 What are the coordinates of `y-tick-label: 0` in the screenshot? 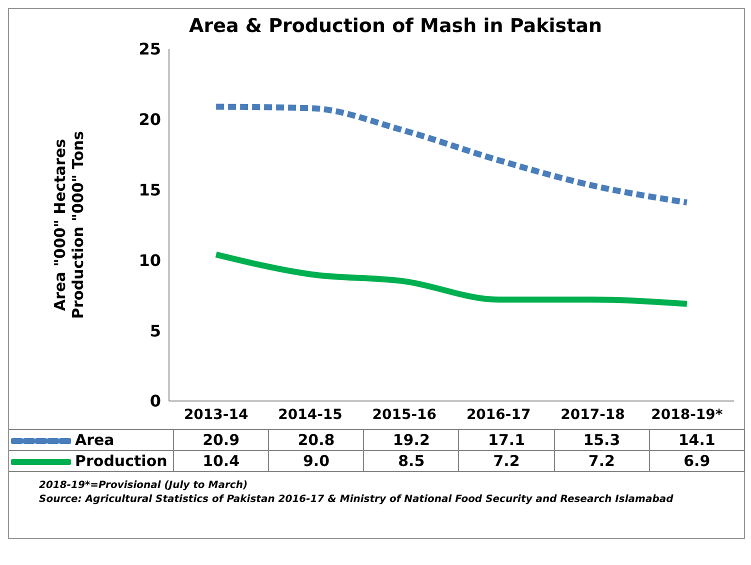 It's located at (155, 401).